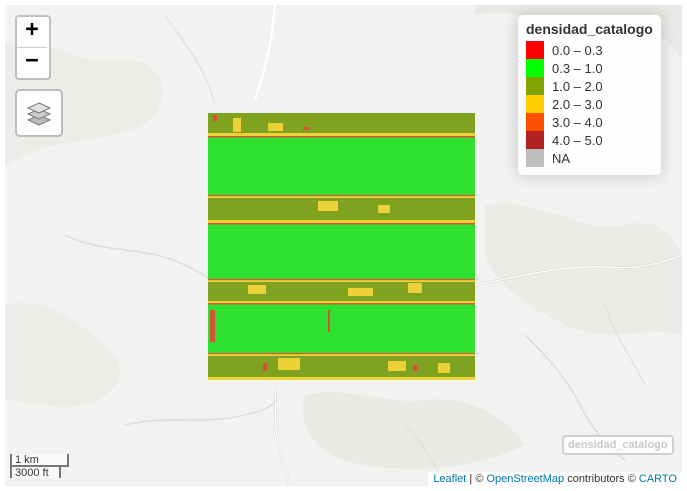 This screenshot has width=687, height=491. I want to click on legend-item: 1.0 – 2.0, so click(589, 86).